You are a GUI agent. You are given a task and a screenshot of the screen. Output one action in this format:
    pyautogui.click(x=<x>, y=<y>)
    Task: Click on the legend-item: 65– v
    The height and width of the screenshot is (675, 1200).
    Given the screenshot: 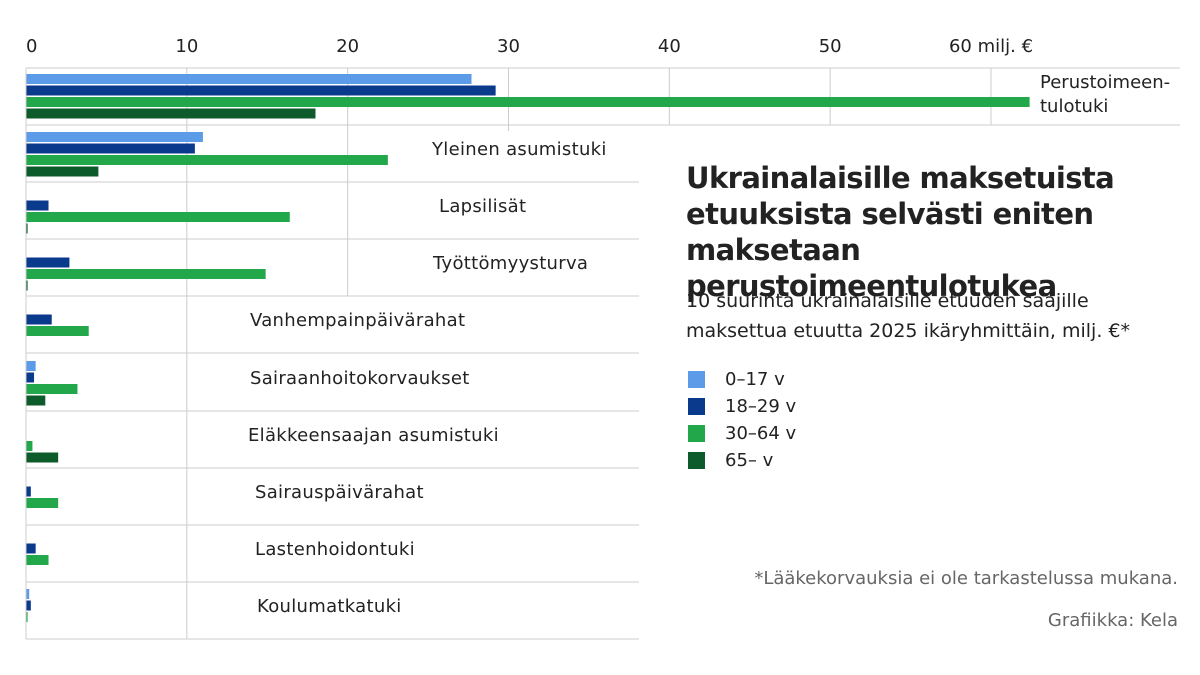 What is the action you would take?
    pyautogui.click(x=742, y=460)
    